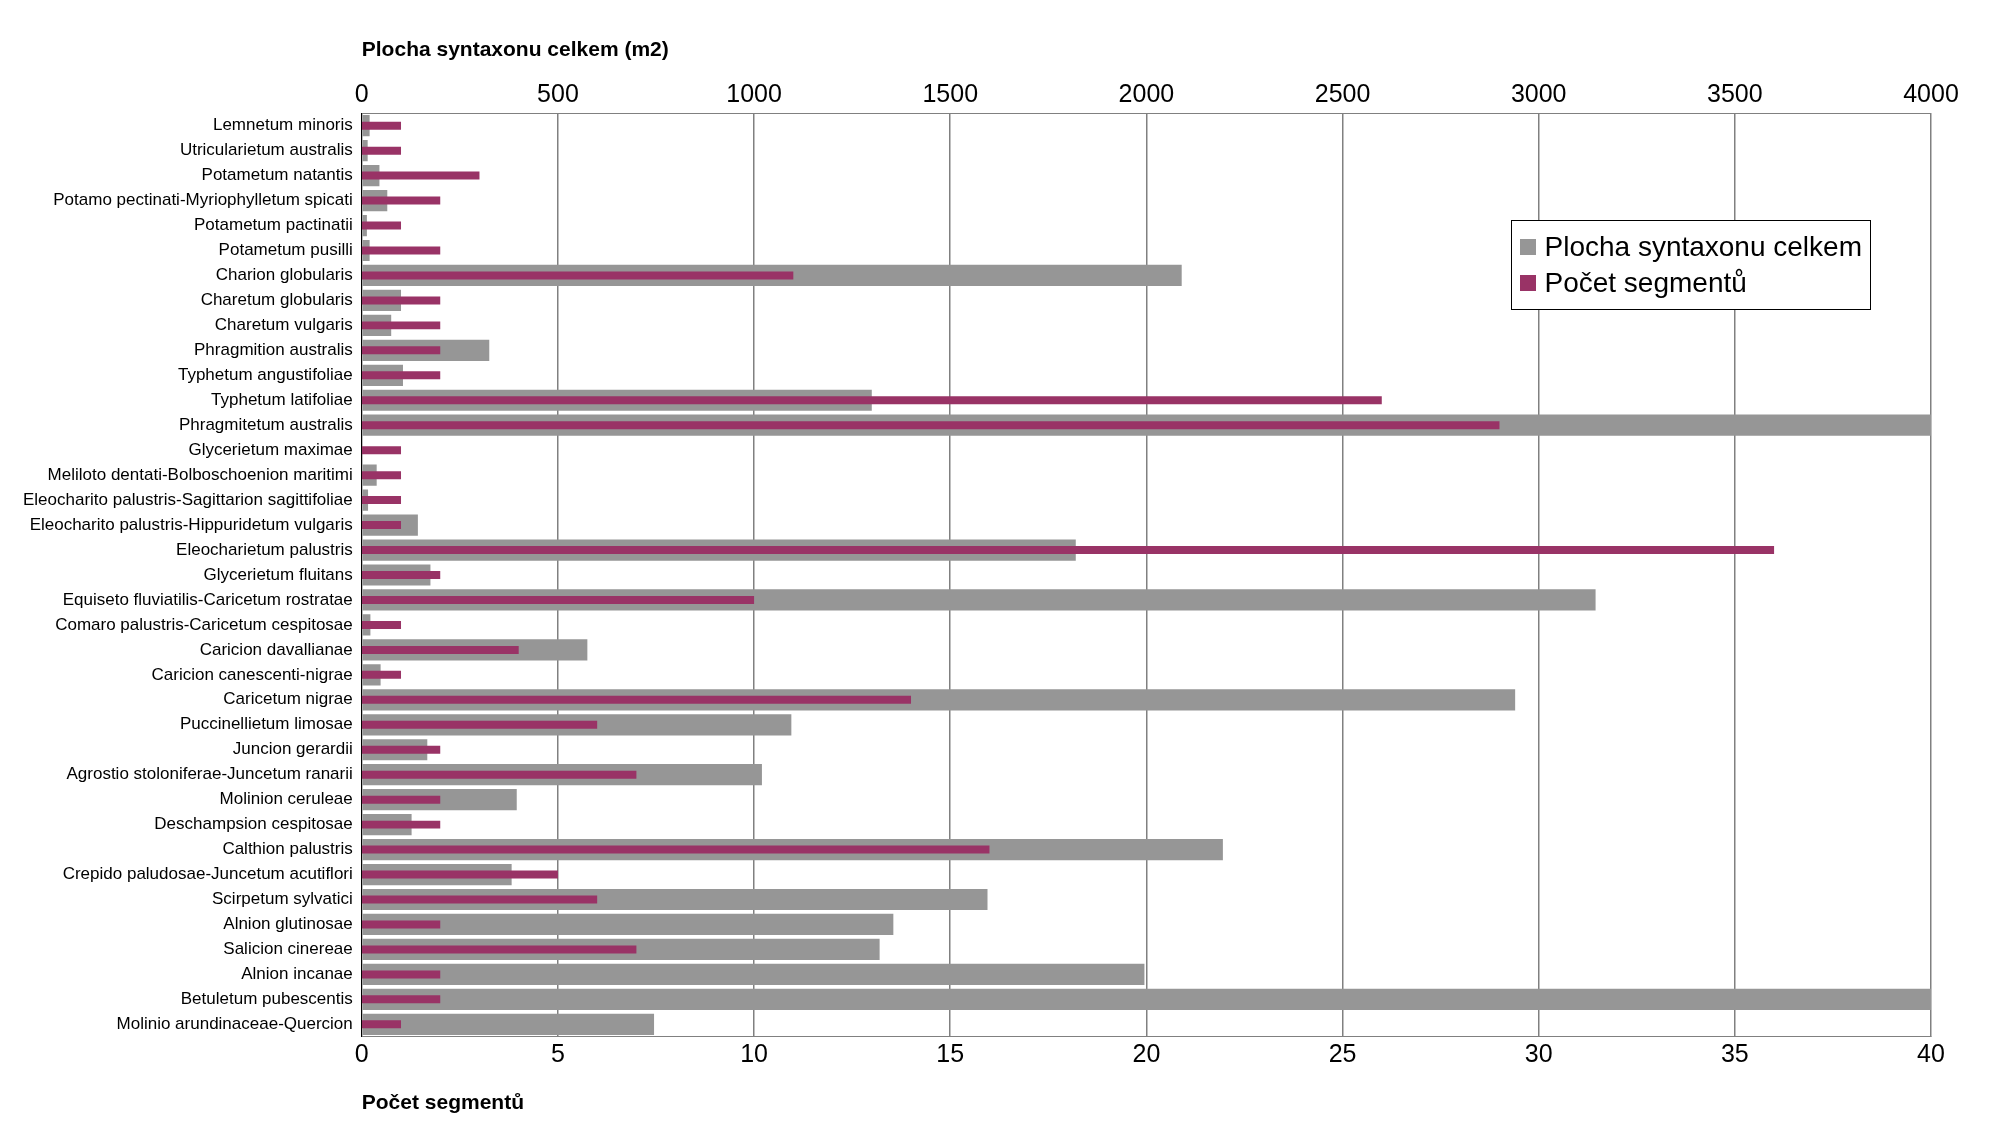 This screenshot has height=1140, width=1991. What do you see at coordinates (1342, 93) in the screenshot?
I see `x2-tick-label: 2500` at bounding box center [1342, 93].